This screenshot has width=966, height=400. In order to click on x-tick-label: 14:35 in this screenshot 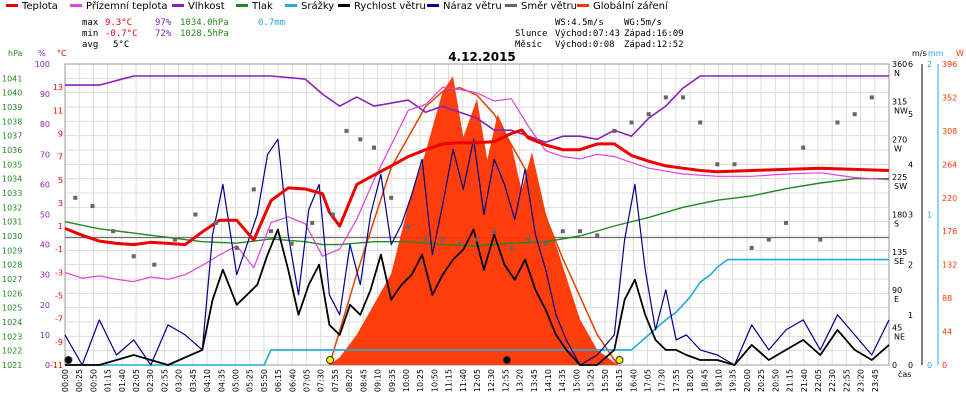, I will do `click(562, 380)`.